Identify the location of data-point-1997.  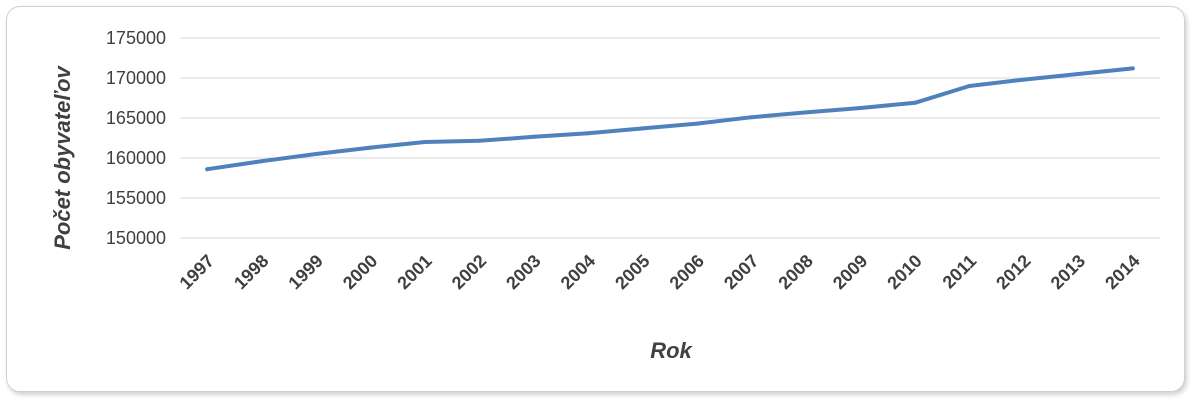
(207, 169).